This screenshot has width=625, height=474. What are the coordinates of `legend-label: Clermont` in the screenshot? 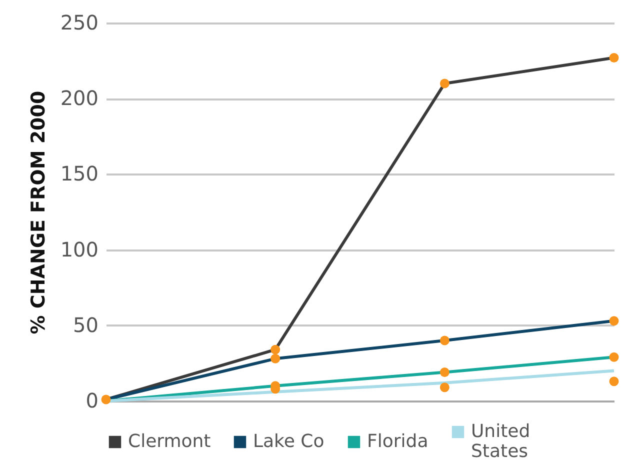 It's located at (169, 441).